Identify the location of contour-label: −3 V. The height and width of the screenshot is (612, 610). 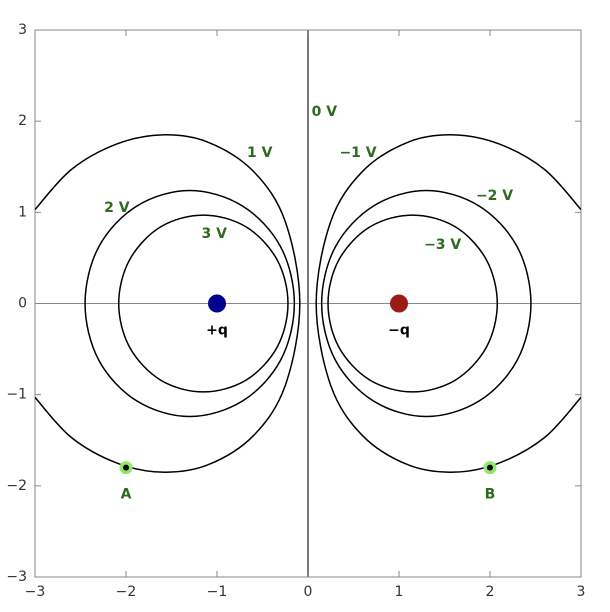
(442, 245).